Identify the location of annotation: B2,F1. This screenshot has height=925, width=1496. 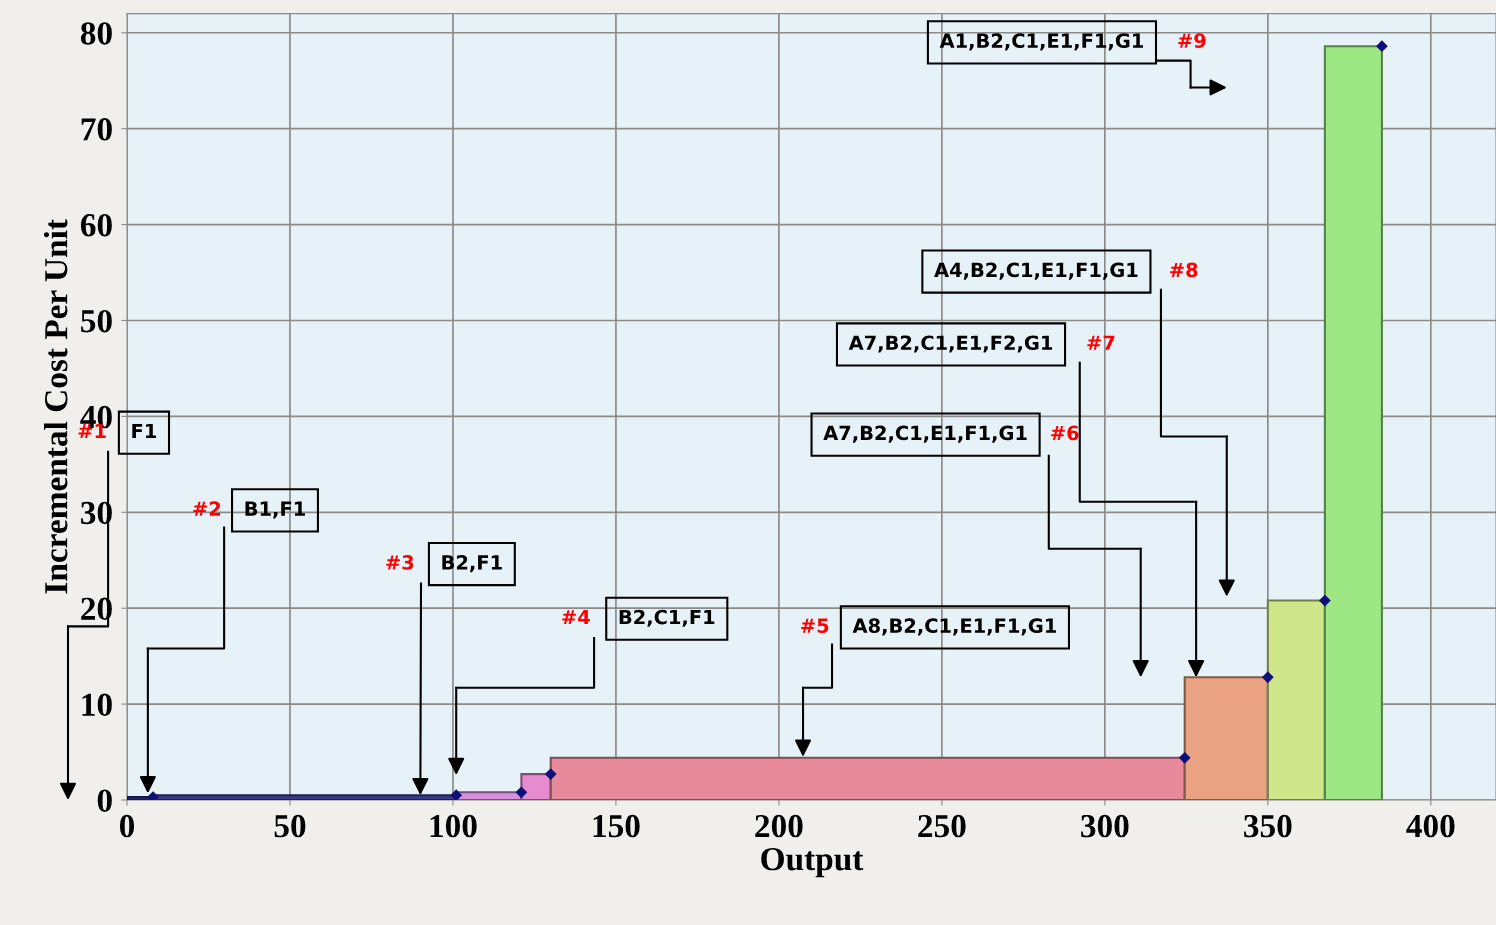
(472, 564).